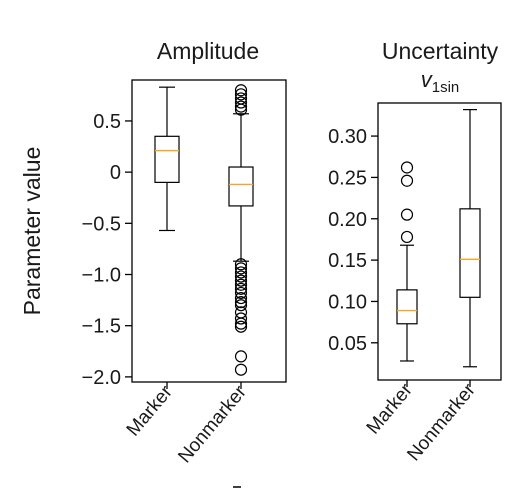 The height and width of the screenshot is (490, 531). Describe the element at coordinates (440, 51) in the screenshot. I see `panel-title: Uncertainty` at that location.